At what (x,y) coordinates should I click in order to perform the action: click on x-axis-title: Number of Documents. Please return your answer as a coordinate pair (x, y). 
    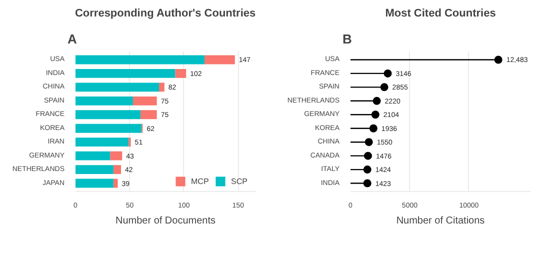
    Looking at the image, I should click on (165, 221).